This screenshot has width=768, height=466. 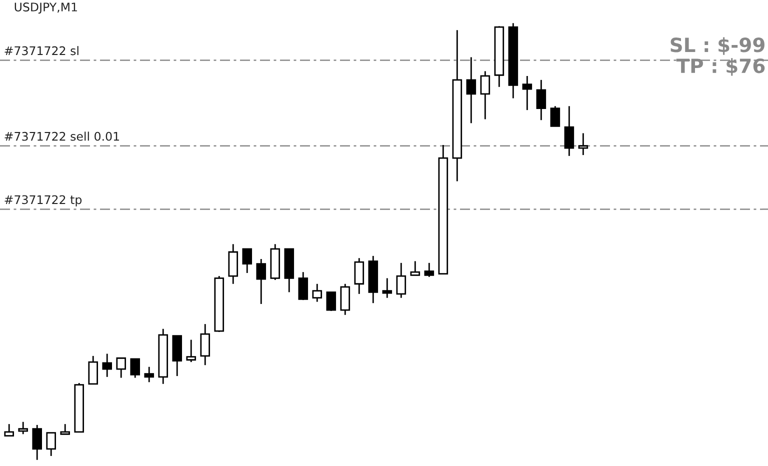 What do you see at coordinates (717, 46) in the screenshot?
I see `text: SL : $-99` at bounding box center [717, 46].